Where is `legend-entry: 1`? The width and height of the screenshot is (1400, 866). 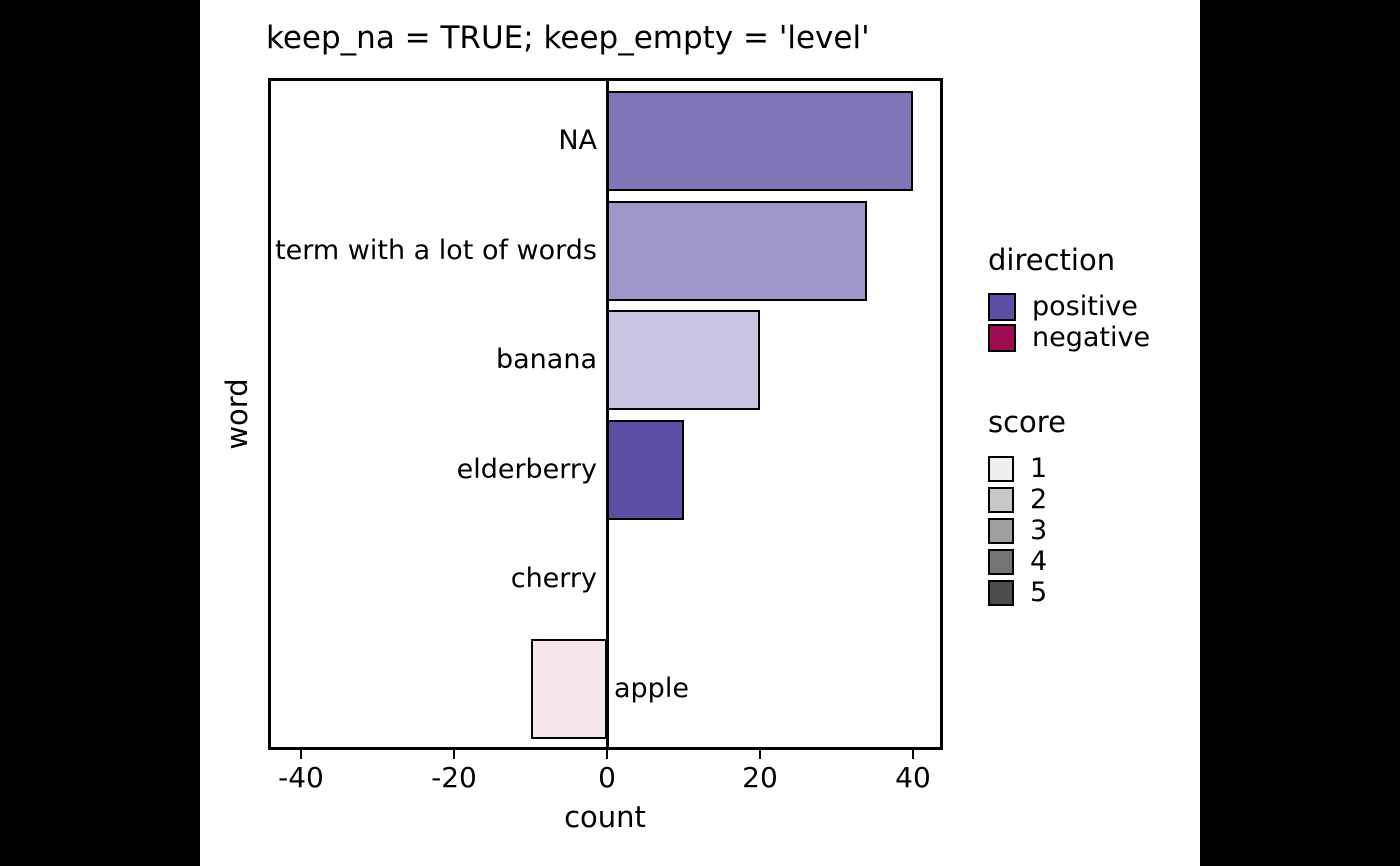
legend-entry: 1 is located at coordinates (1027, 468).